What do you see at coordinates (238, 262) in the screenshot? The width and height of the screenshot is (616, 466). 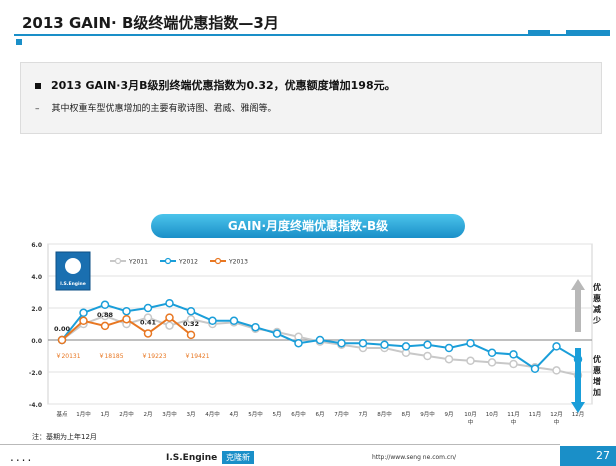 I see `legend-label: Y2013` at bounding box center [238, 262].